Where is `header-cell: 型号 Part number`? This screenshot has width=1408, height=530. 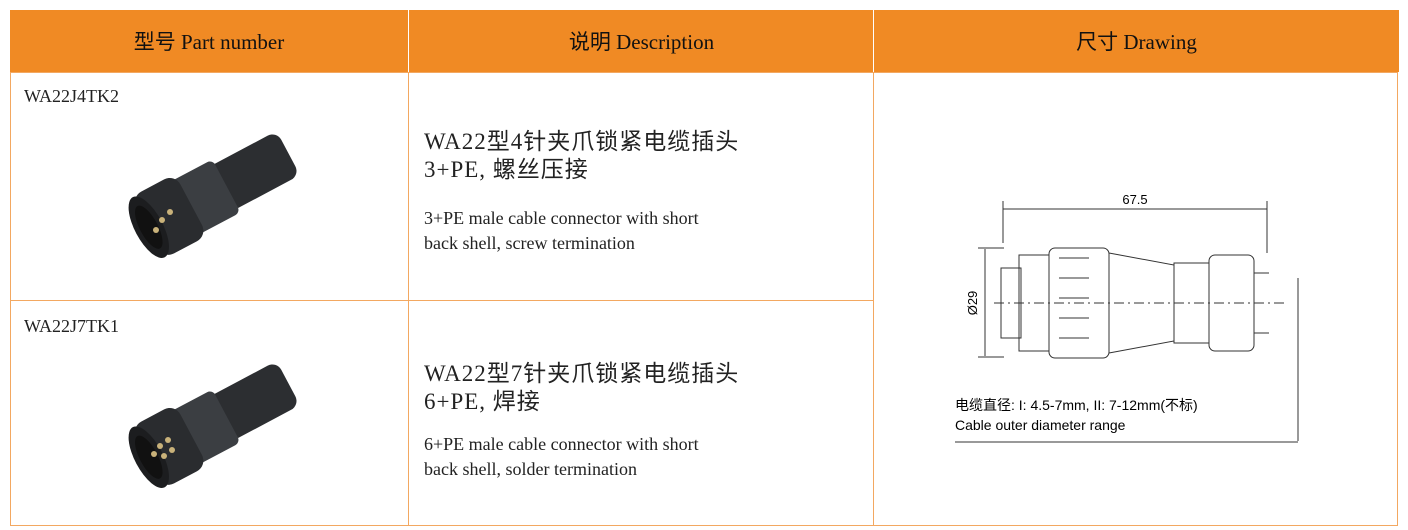 header-cell: 型号 Part number is located at coordinates (209, 41).